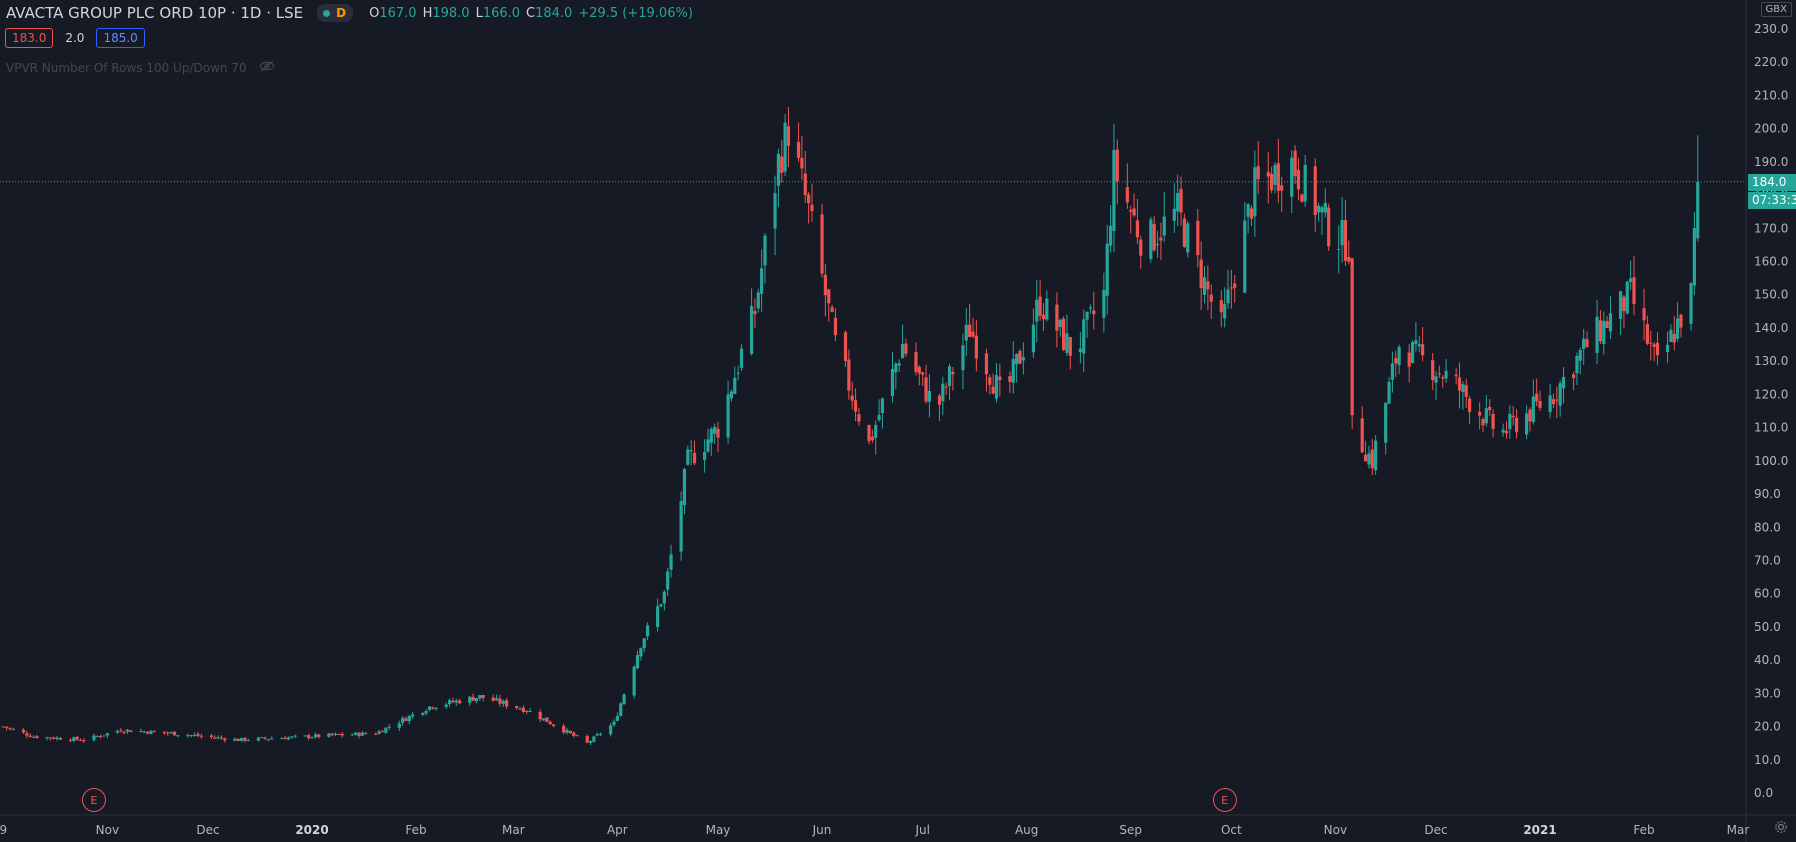 This screenshot has height=842, width=1796. Describe the element at coordinates (107, 830) in the screenshot. I see `x-tick-label: Nov` at that location.